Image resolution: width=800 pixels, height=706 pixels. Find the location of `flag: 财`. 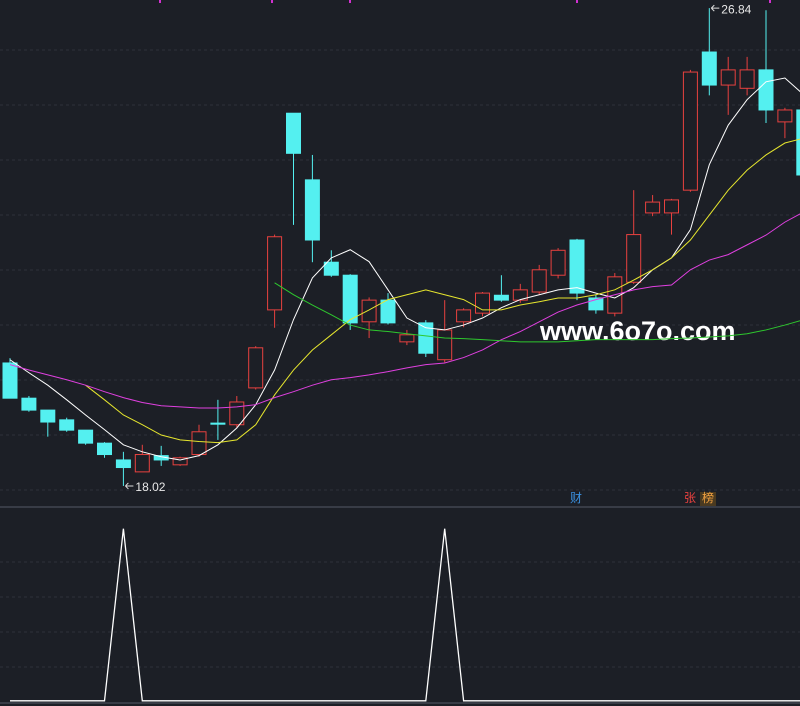

flag: 财 is located at coordinates (576, 498).